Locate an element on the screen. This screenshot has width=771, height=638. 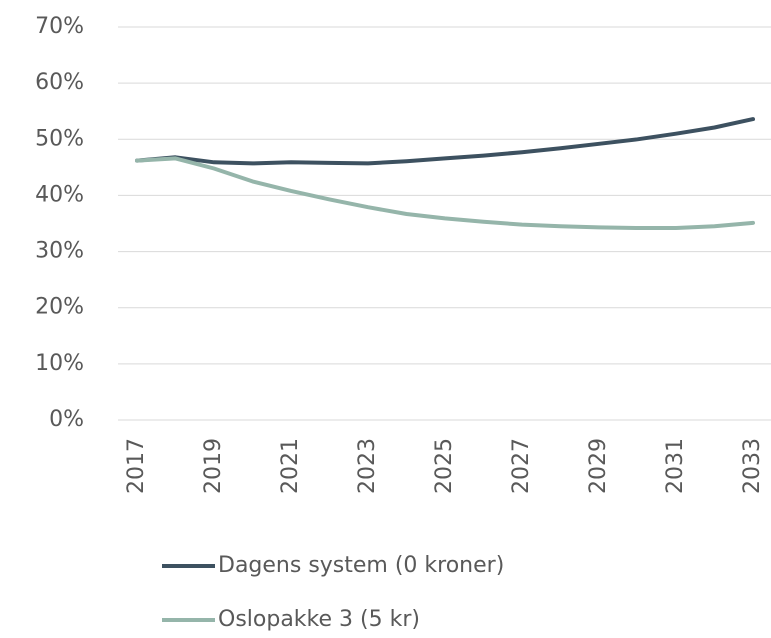
x-tick-label: 2023 is located at coordinates (367, 466).